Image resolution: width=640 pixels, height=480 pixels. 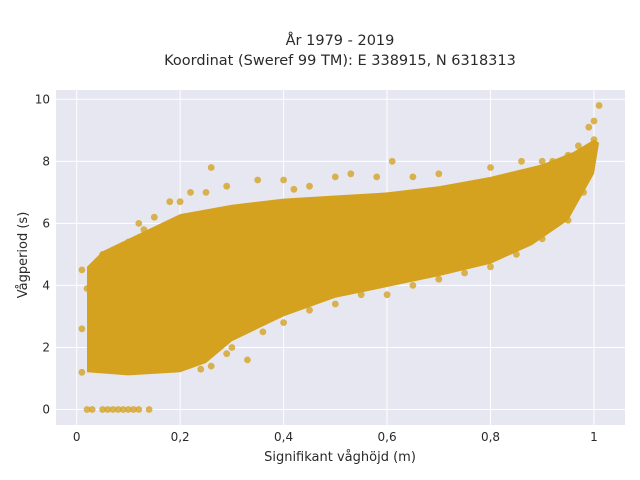 What do you see at coordinates (340, 457) in the screenshot?
I see `x-axis-title: Signifikant våghöjd (m)` at bounding box center [340, 457].